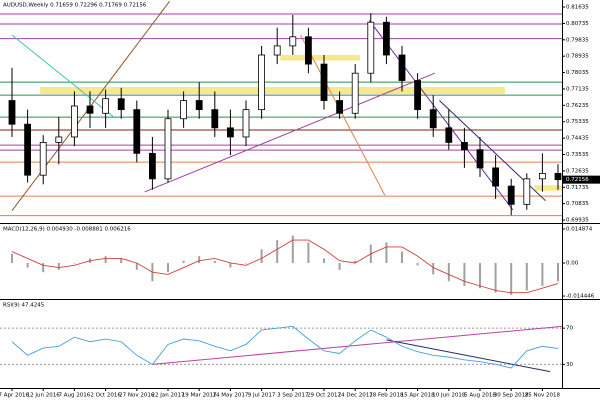 The width and height of the screenshot is (600, 400). Describe the element at coordinates (230, 396) in the screenshot. I see `x-tick-label: 14 May 2017` at that location.